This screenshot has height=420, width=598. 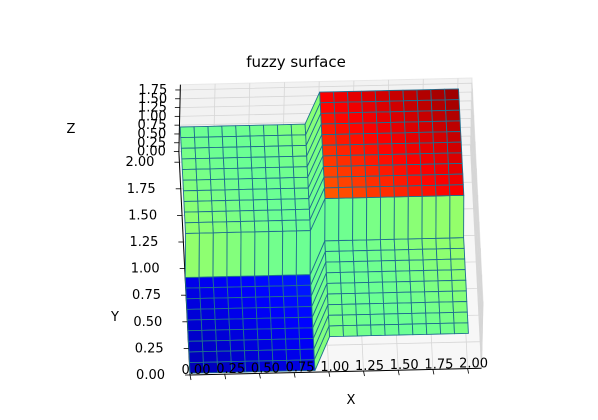 I want to click on x-tick-label: 0.50, so click(x=265, y=368).